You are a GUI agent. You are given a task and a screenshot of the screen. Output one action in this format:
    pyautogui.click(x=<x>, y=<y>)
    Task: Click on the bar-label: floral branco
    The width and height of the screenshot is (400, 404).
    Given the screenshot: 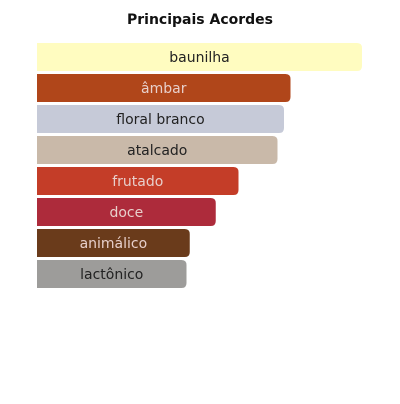 What is the action you would take?
    pyautogui.click(x=160, y=120)
    